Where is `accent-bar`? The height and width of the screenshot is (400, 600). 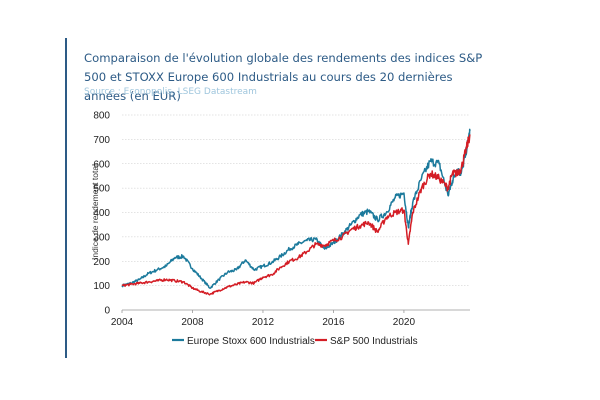 accent-bar is located at coordinates (66, 198).